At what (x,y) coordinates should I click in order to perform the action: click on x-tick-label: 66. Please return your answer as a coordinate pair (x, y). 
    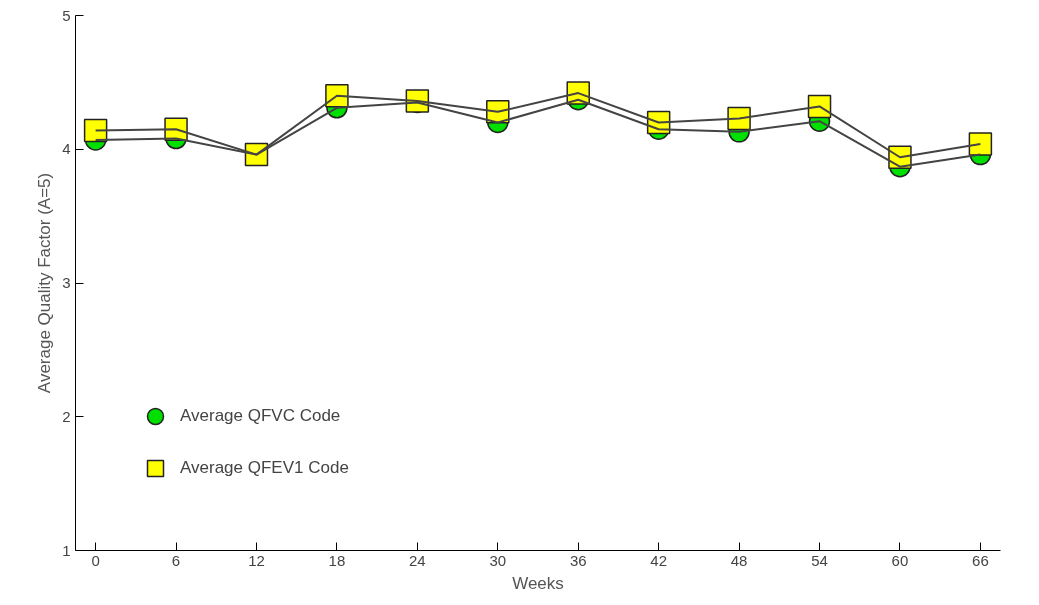
    Looking at the image, I should click on (980, 560).